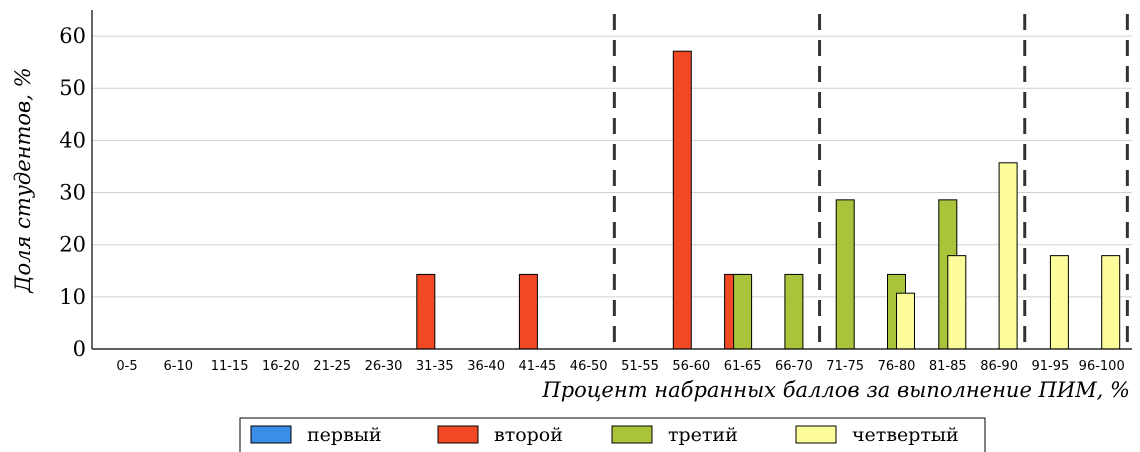  I want to click on y-tick-label: 50, so click(72, 88).